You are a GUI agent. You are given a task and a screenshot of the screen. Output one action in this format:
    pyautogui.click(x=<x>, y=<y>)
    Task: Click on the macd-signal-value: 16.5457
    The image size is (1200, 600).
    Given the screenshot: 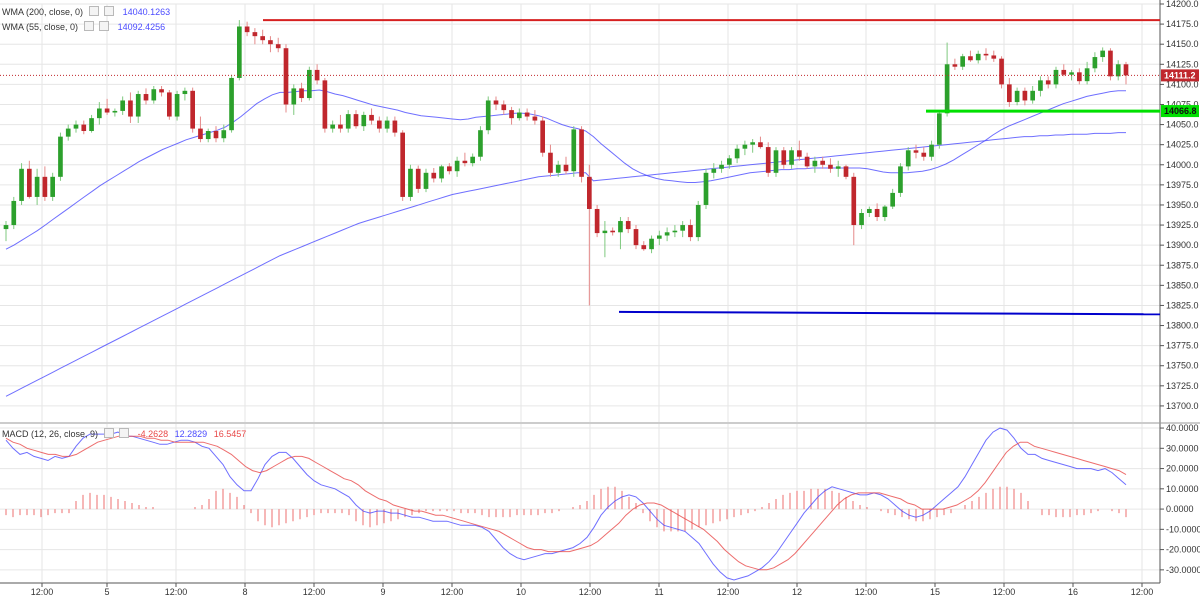 What is the action you would take?
    pyautogui.click(x=230, y=434)
    